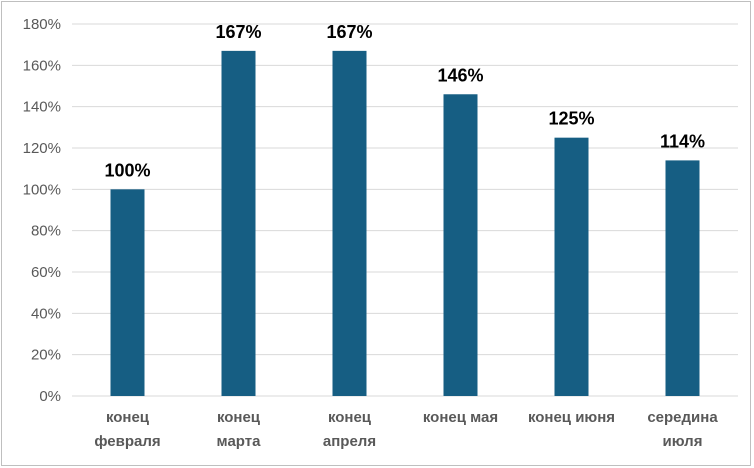 Image resolution: width=754 pixels, height=468 pixels. What do you see at coordinates (46, 231) in the screenshot?
I see `y-tick-label: 80%` at bounding box center [46, 231].